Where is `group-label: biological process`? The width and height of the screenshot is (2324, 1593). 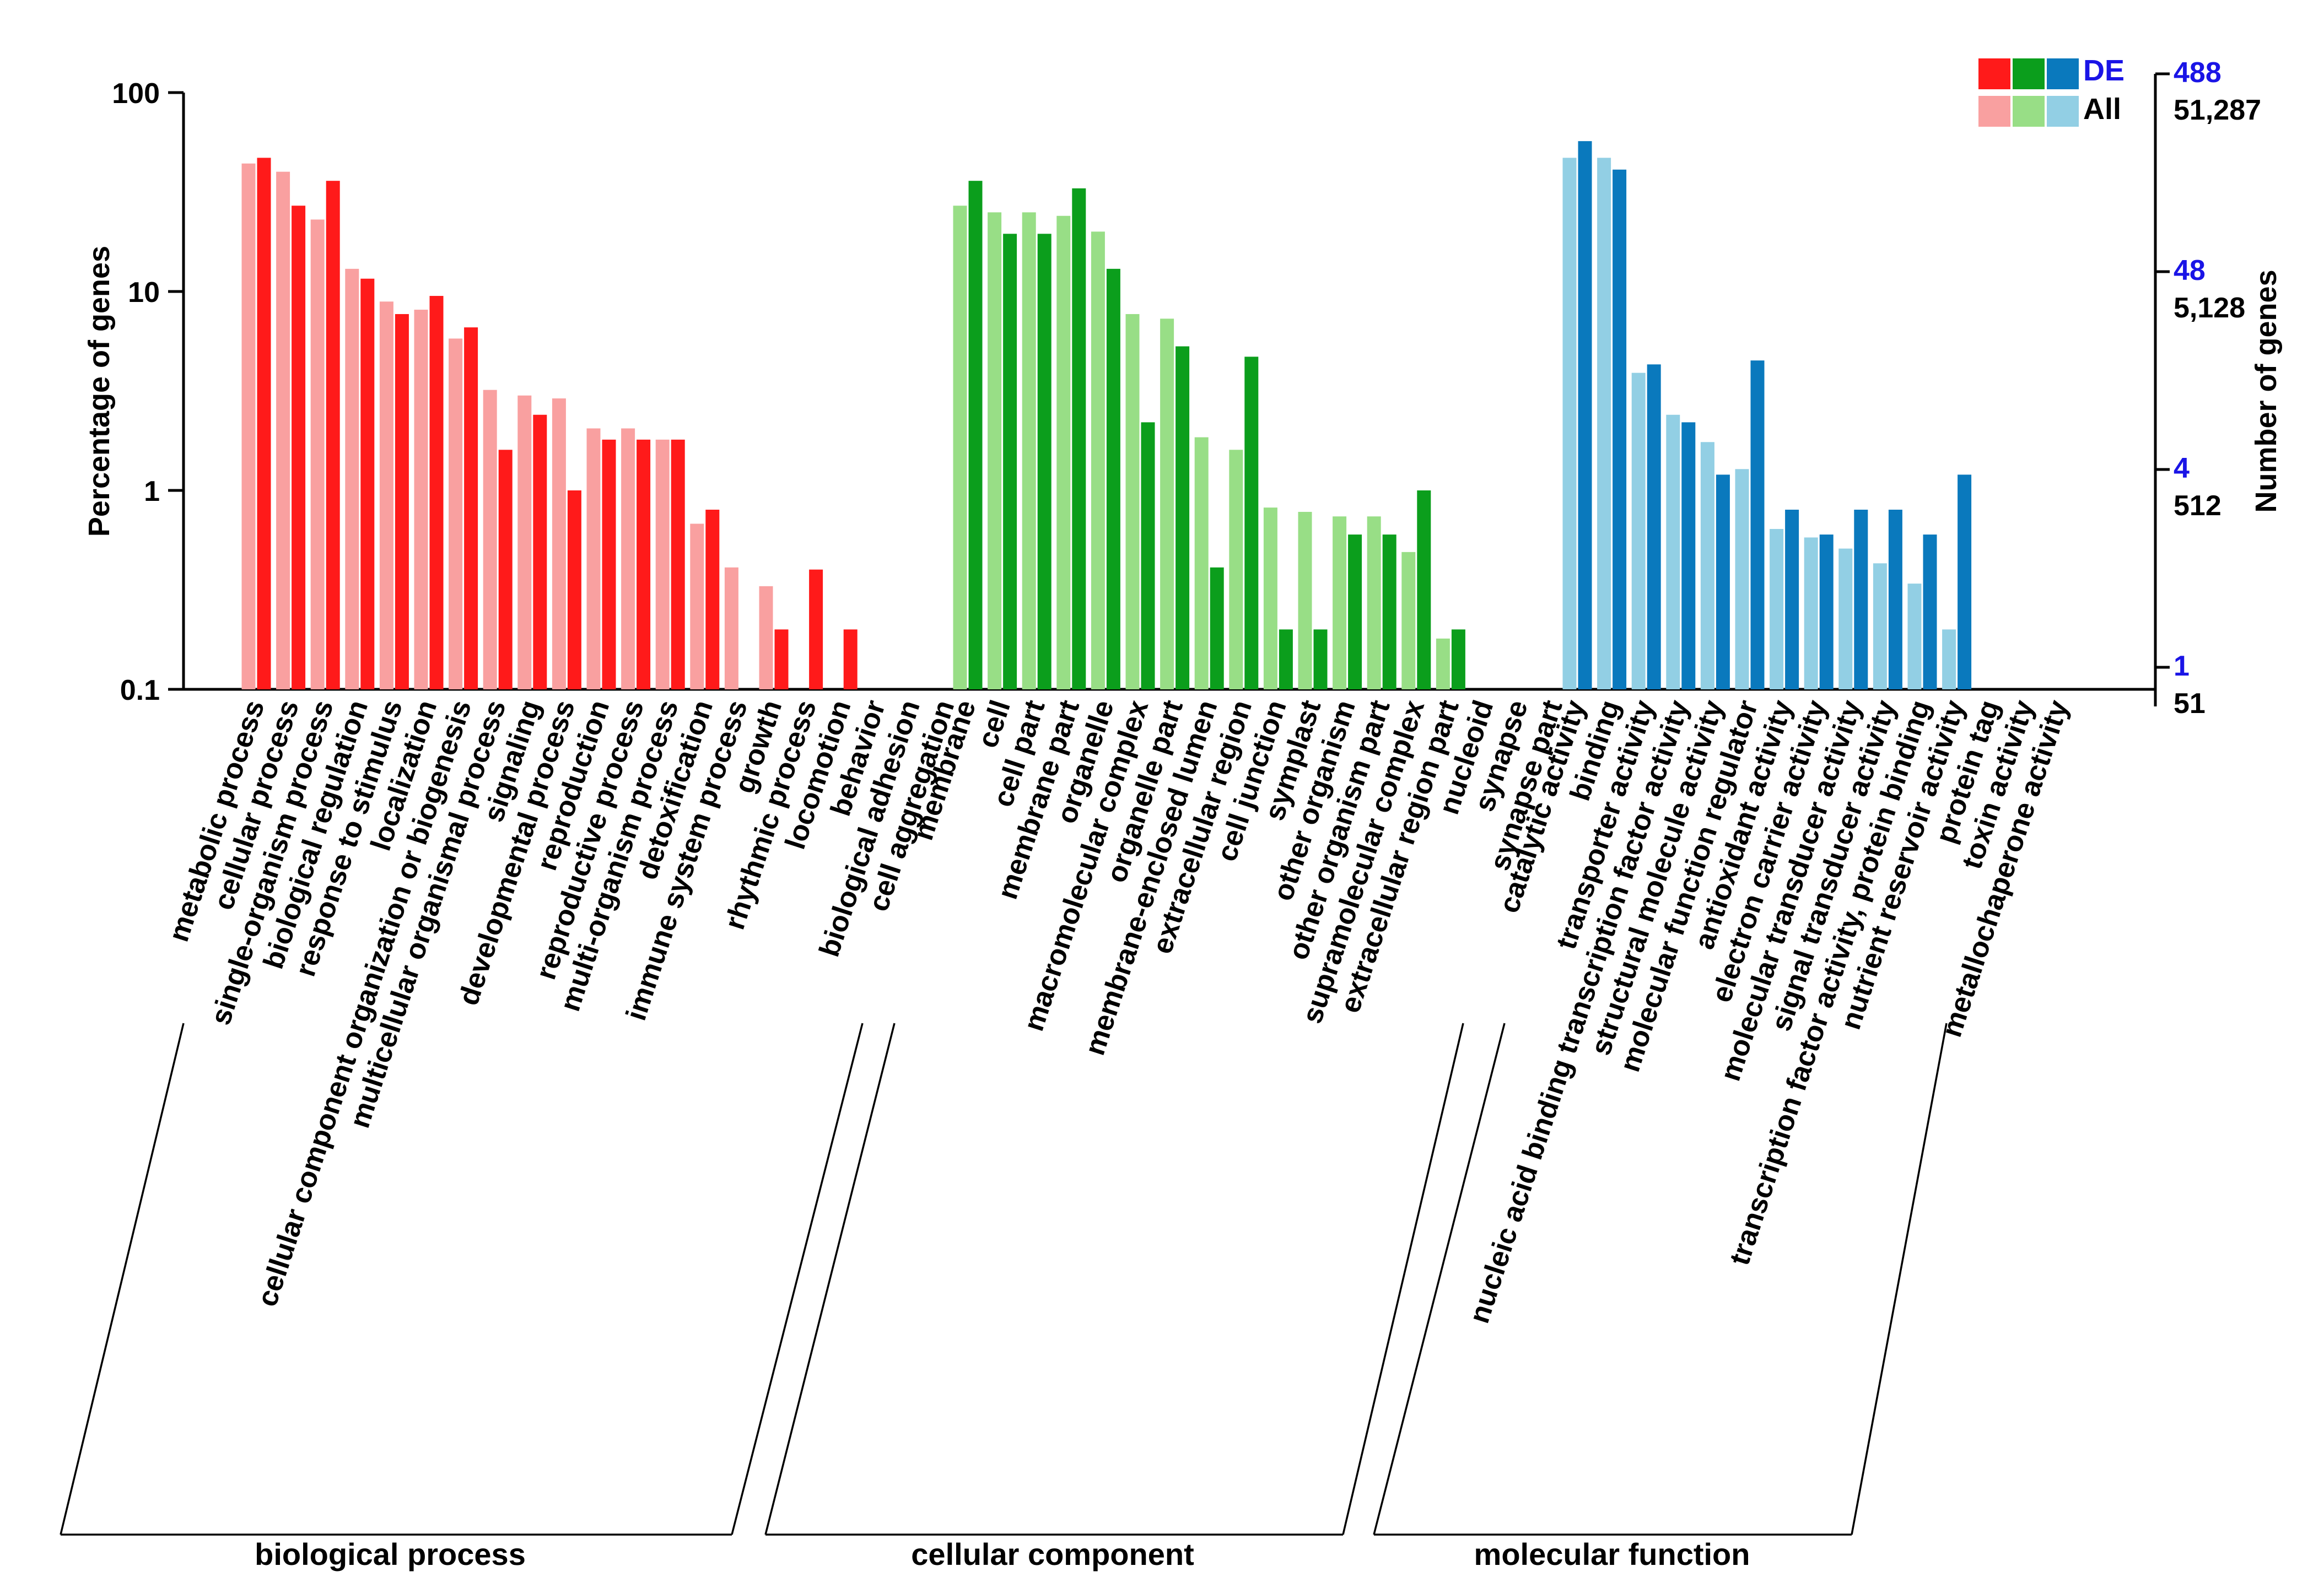 group-label: biological process is located at coordinates (390, 1554).